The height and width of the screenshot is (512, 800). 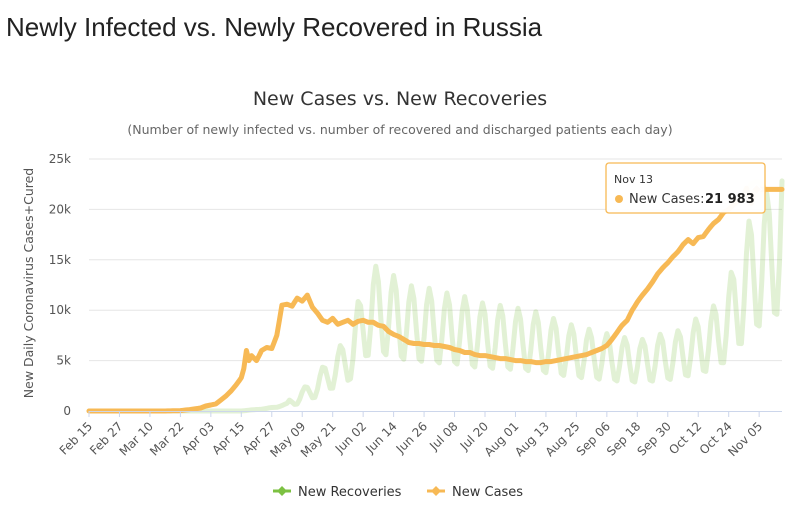 What do you see at coordinates (60, 209) in the screenshot?
I see `y-tick-label-20k: 20k` at bounding box center [60, 209].